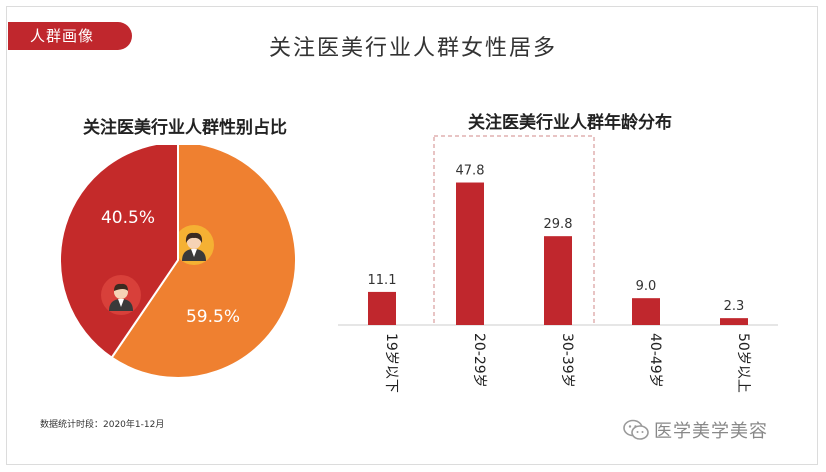  What do you see at coordinates (567, 360) in the screenshot?
I see `x-tick-label: 30-39岁` at bounding box center [567, 360].